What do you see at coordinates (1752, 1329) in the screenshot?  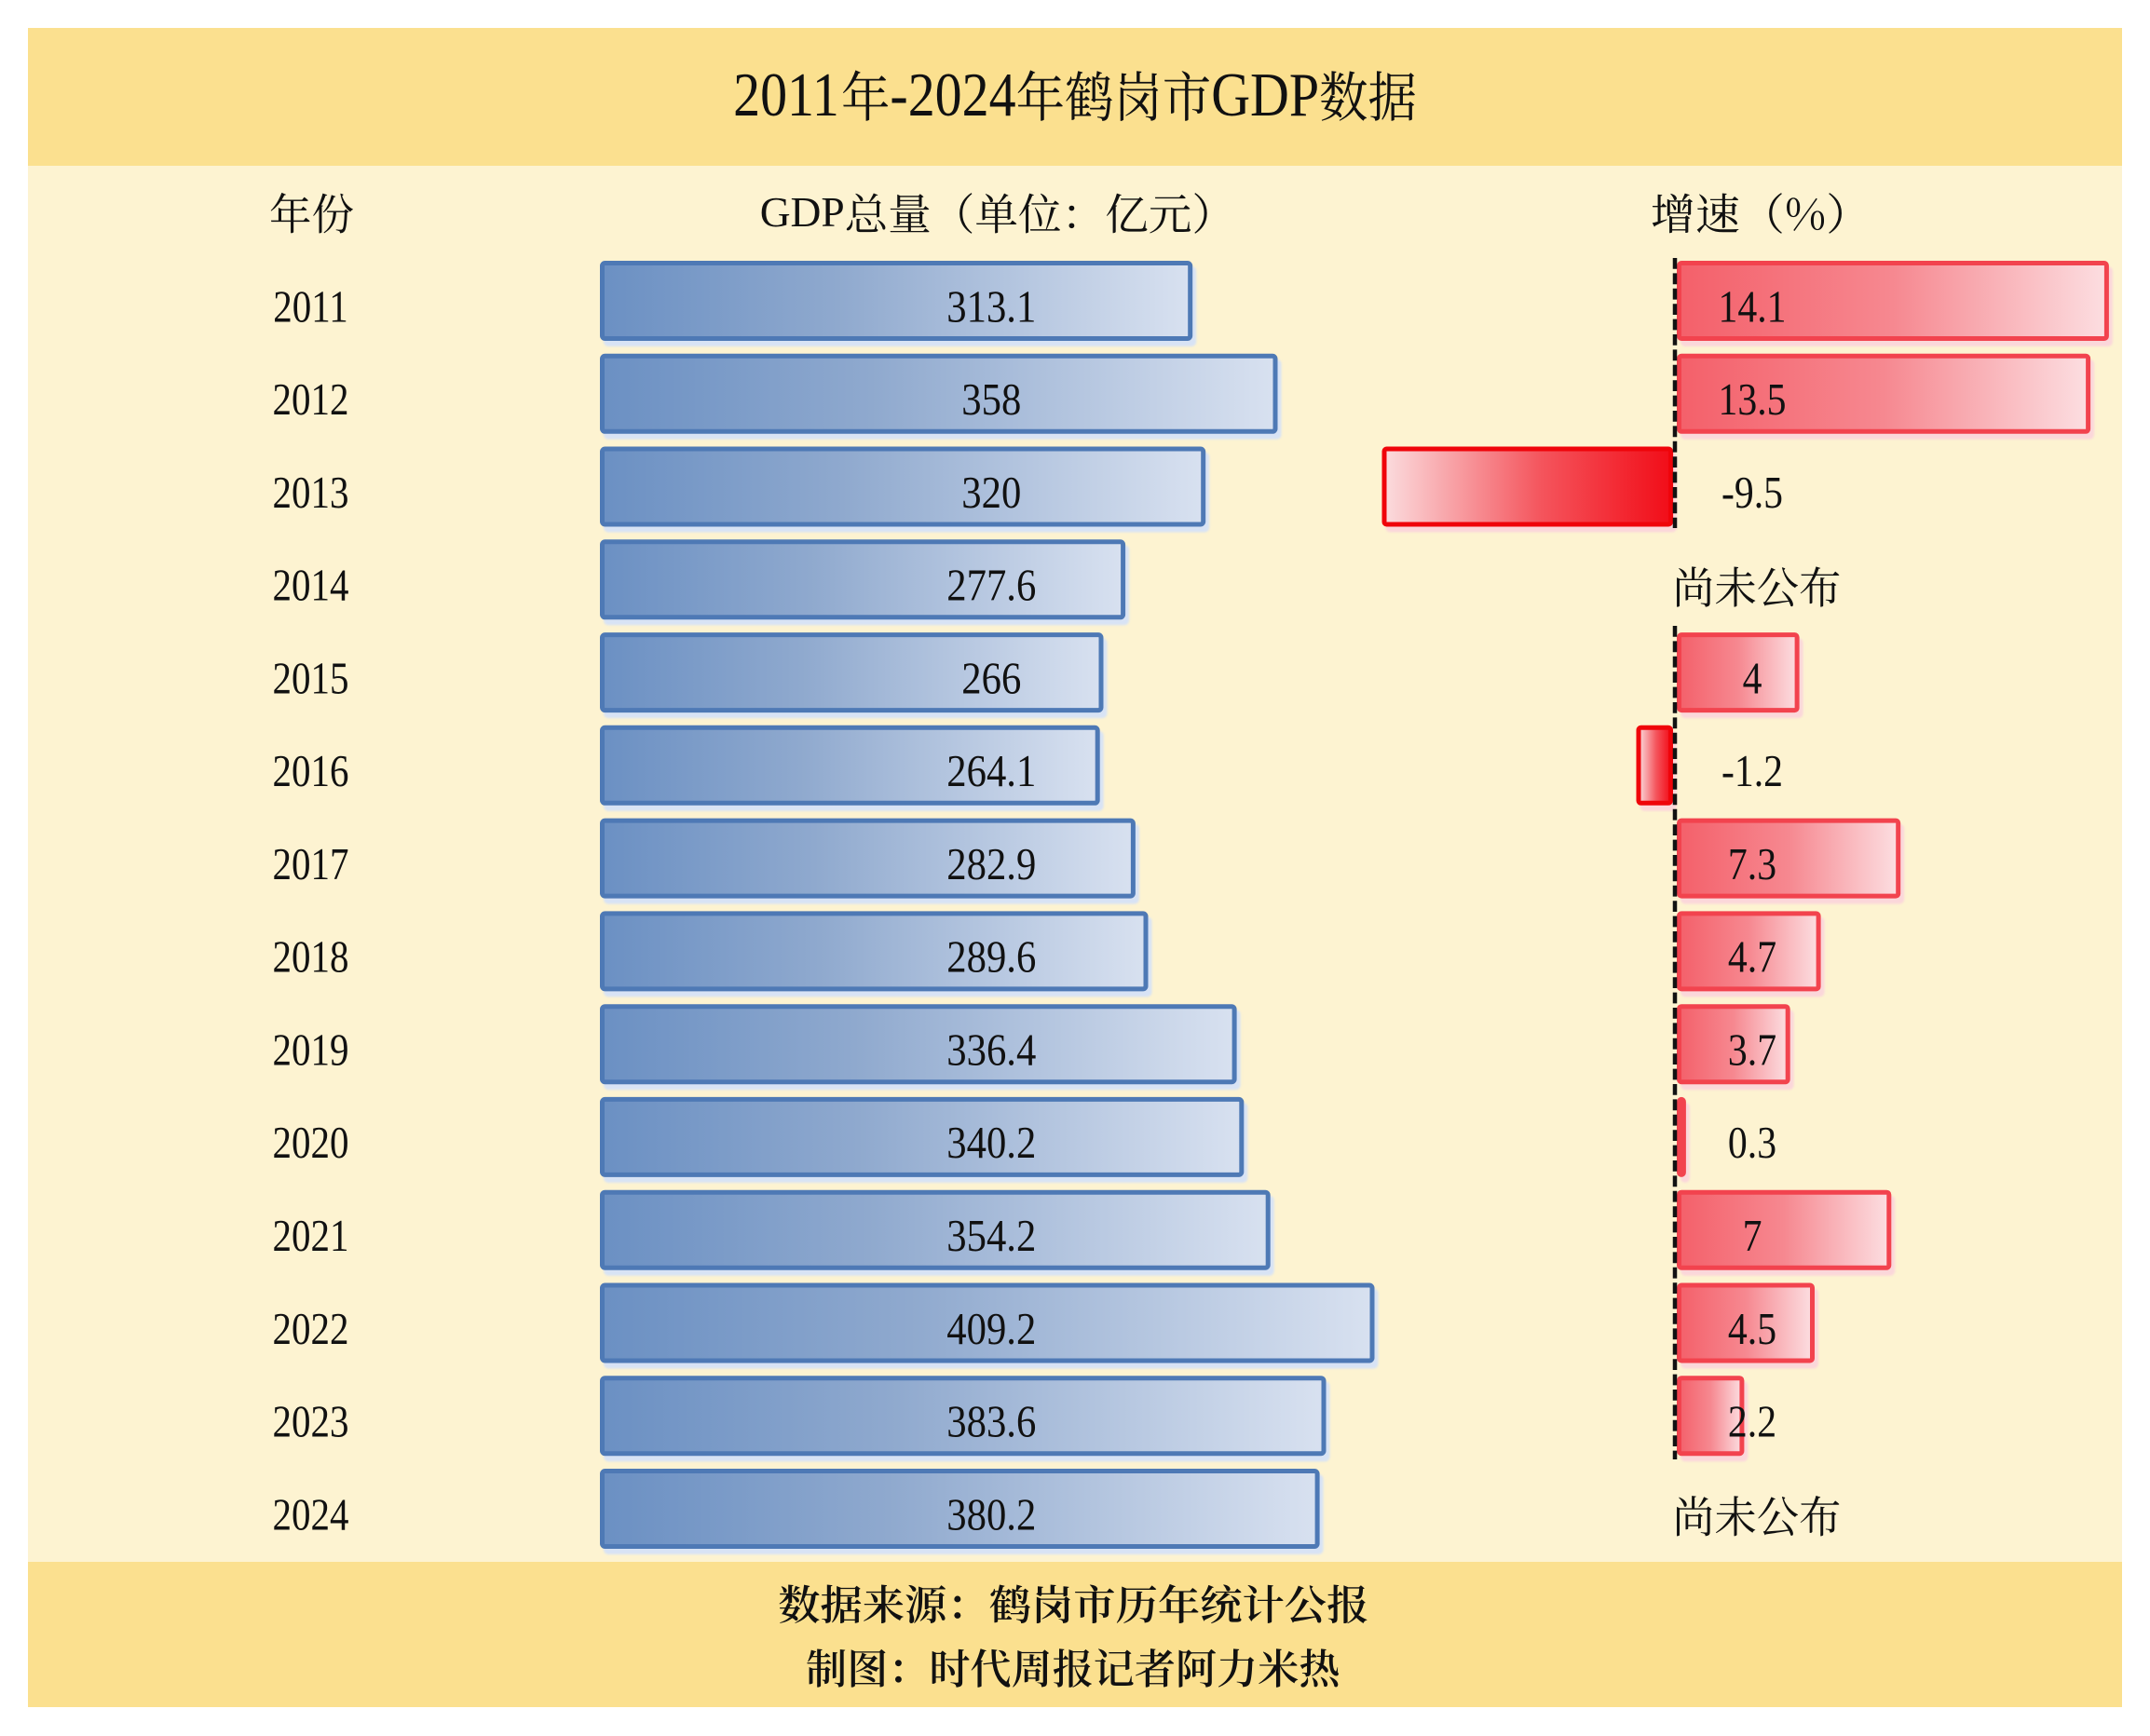 I see `svg-text: 4.5` at bounding box center [1752, 1329].